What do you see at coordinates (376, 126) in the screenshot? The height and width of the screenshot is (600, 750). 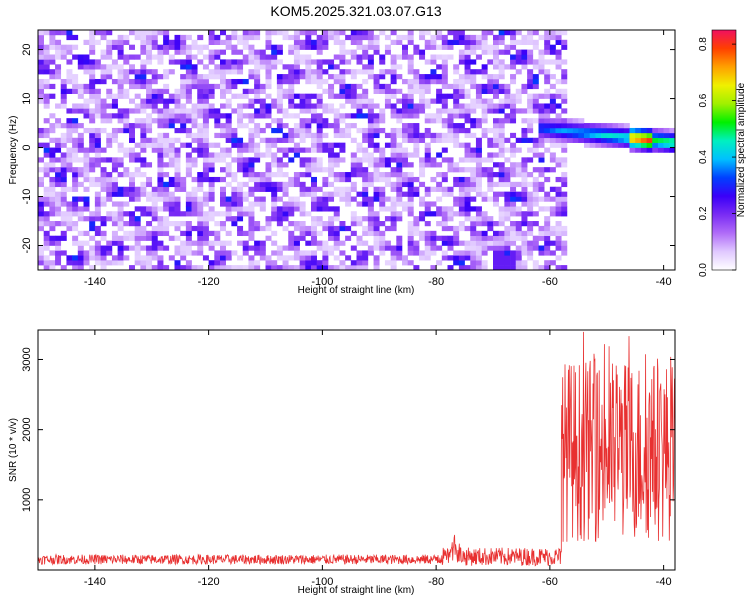 I see `heatmap-cell-1901` at bounding box center [376, 126].